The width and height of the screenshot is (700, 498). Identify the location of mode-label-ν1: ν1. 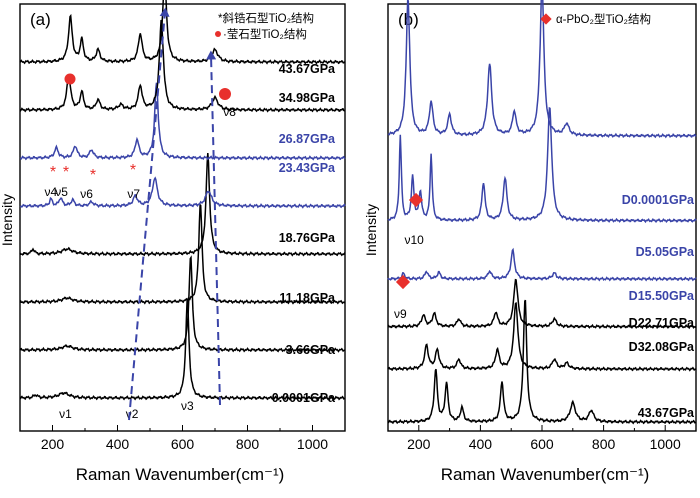
(65, 414).